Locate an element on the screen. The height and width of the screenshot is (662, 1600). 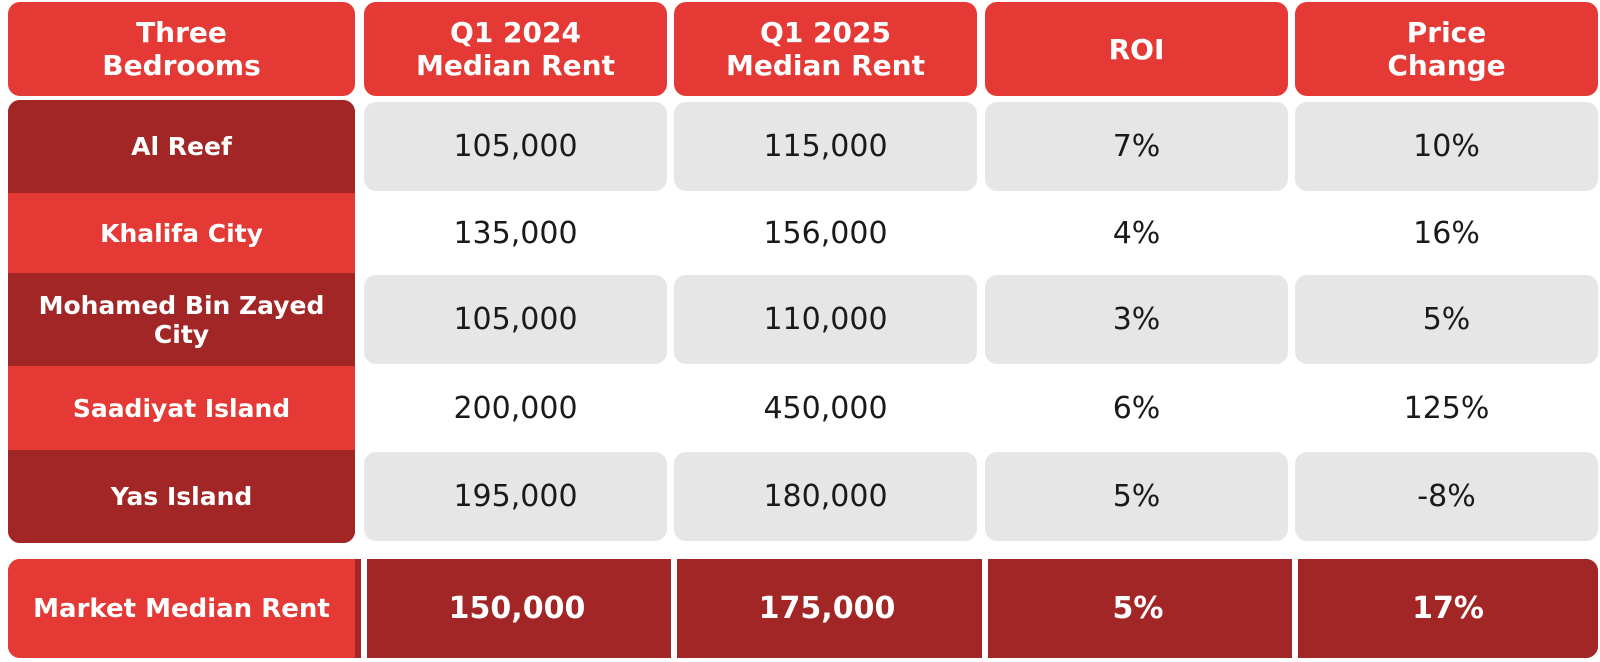
data-cell: 7% is located at coordinates (1136, 146).